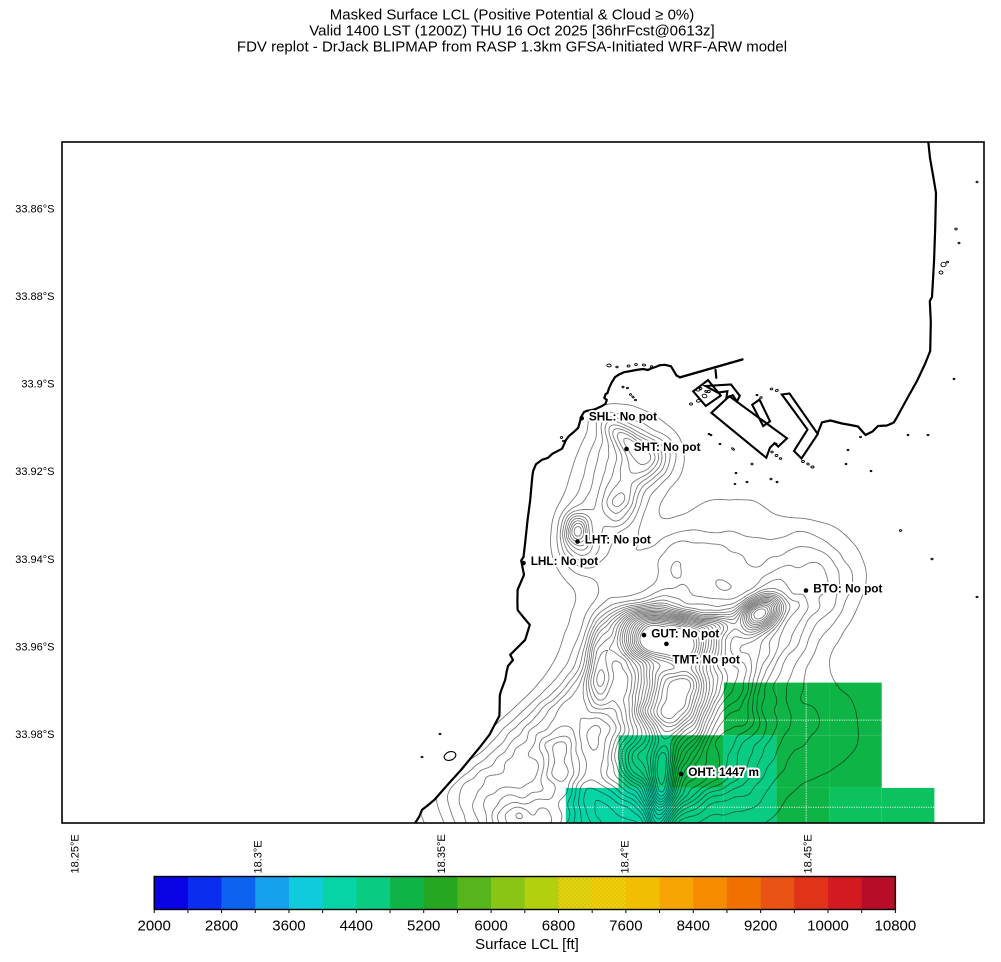 This screenshot has height=962, width=1001. What do you see at coordinates (809, 853) in the screenshot?
I see `svg-text: 18.45°E` at bounding box center [809, 853].